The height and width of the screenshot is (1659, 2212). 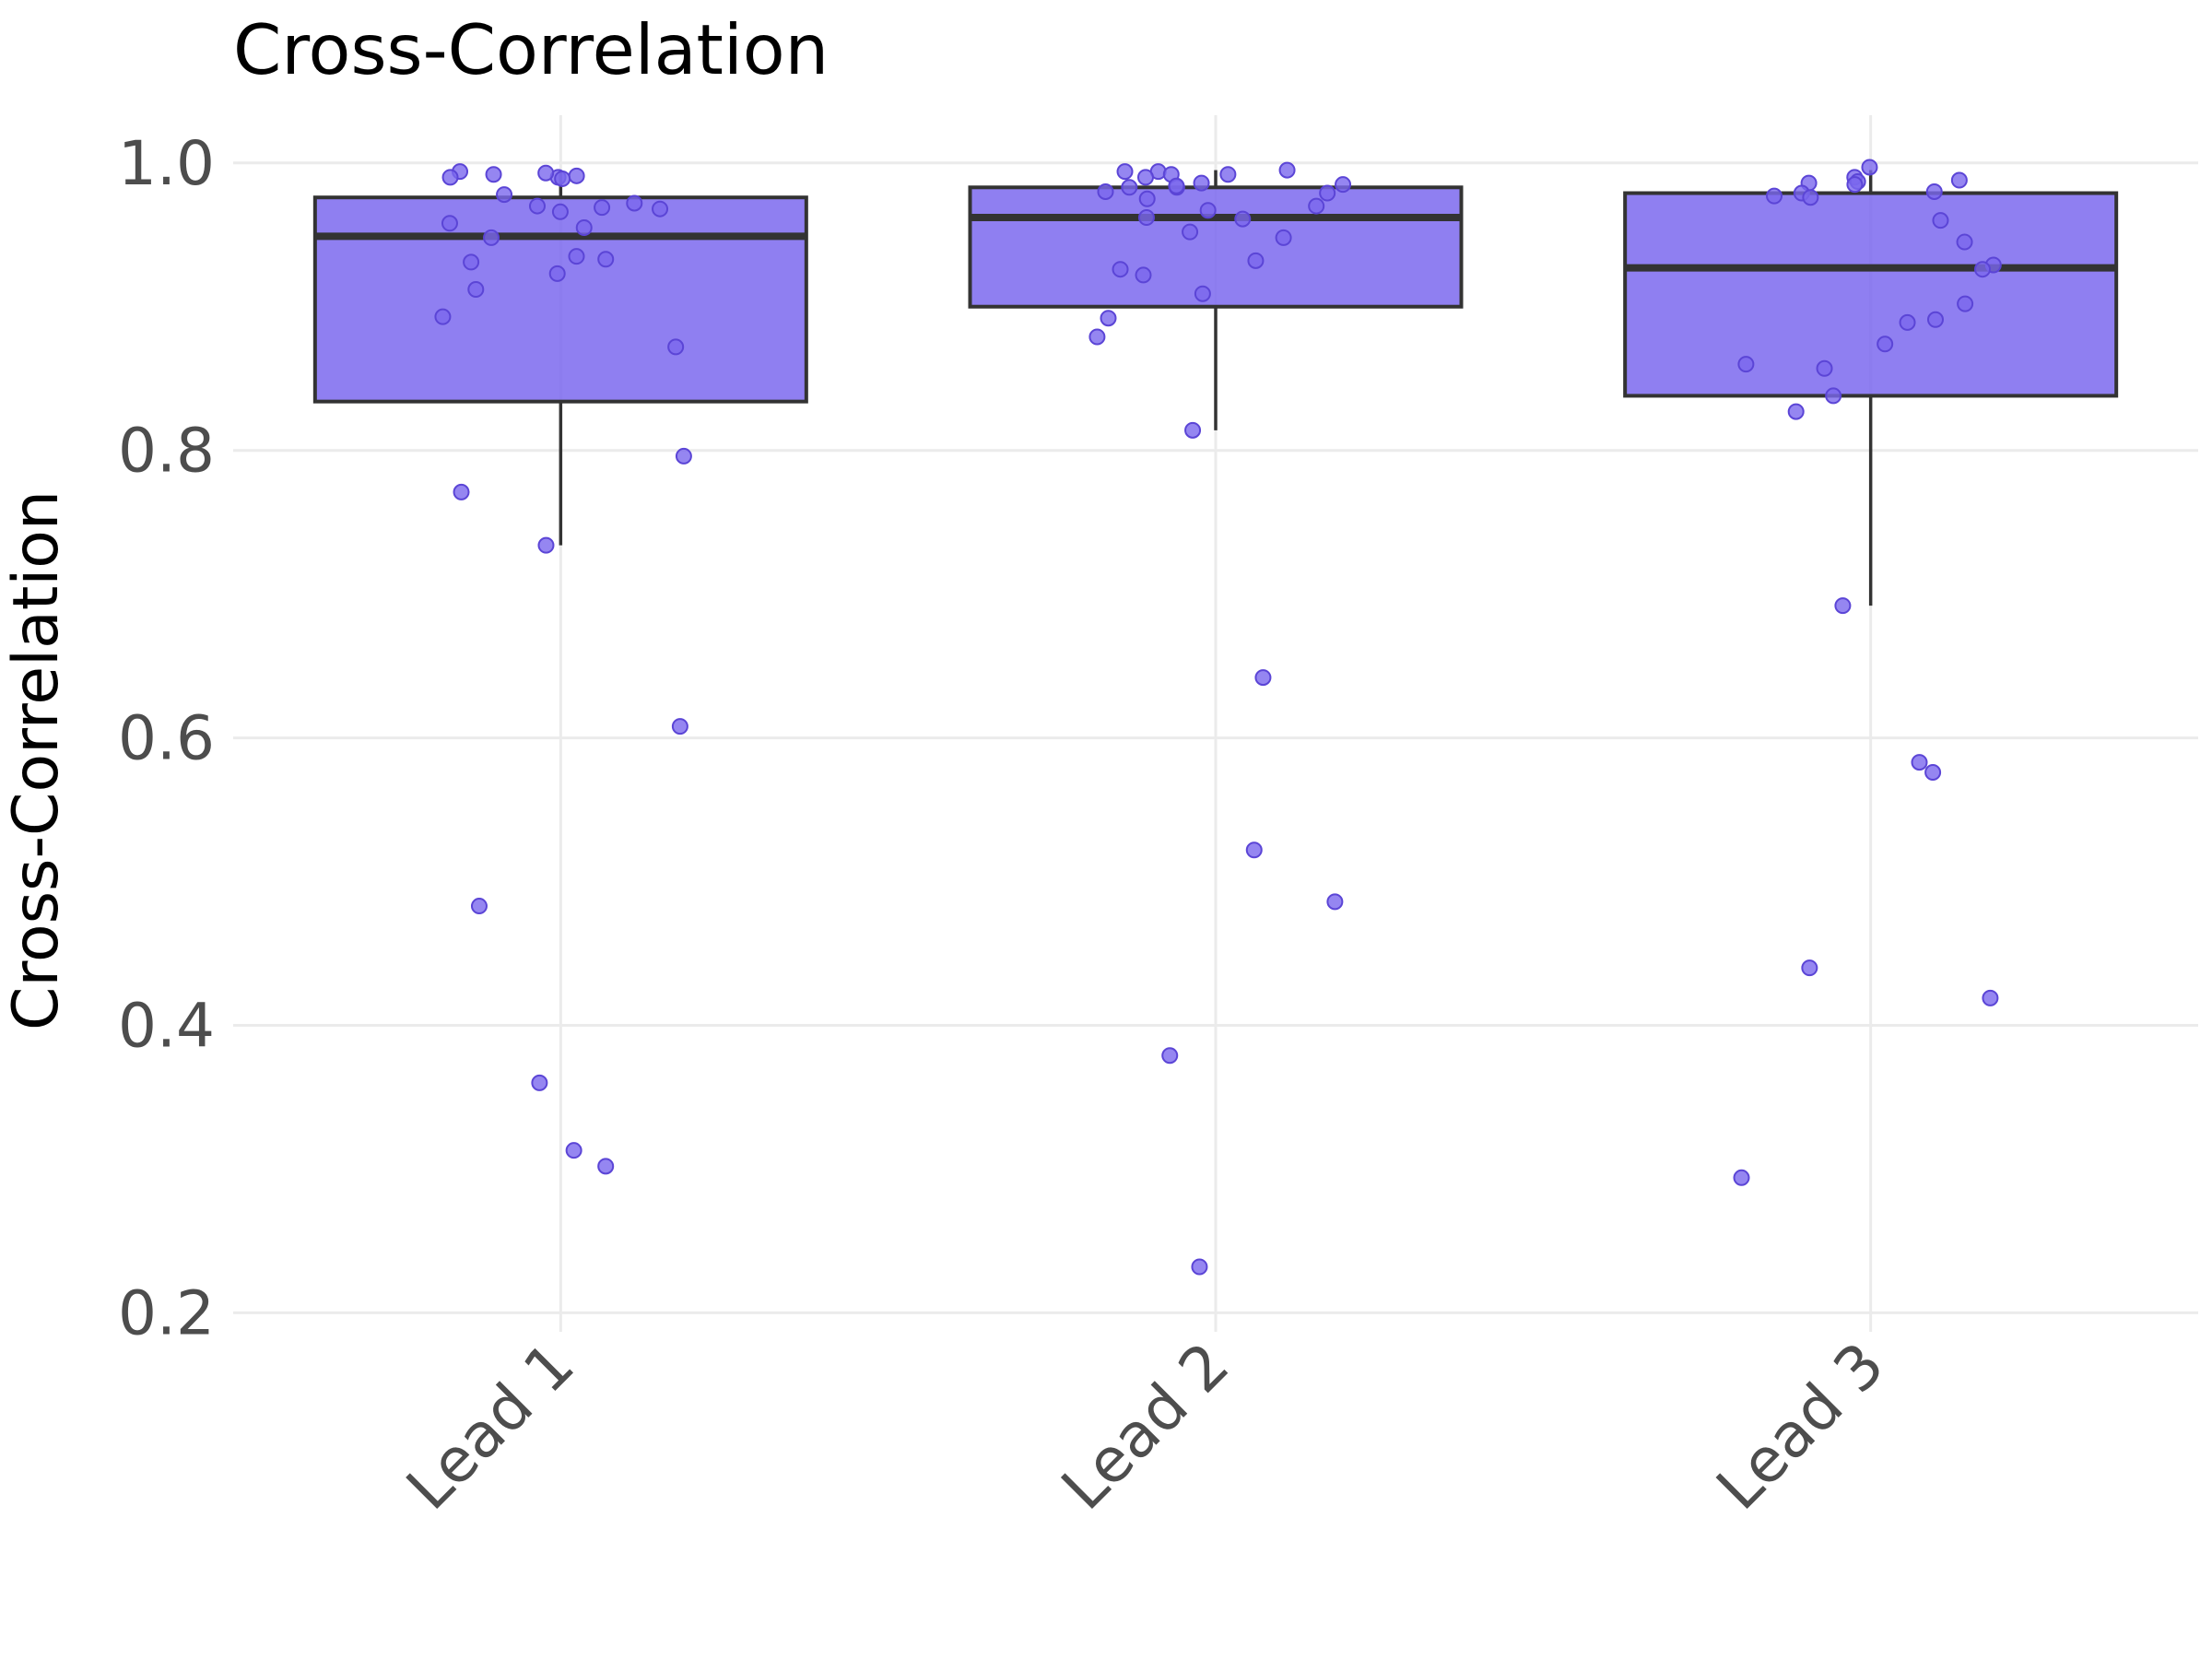 I want to click on y-axis-label: Cross-Correlation, so click(x=36, y=760).